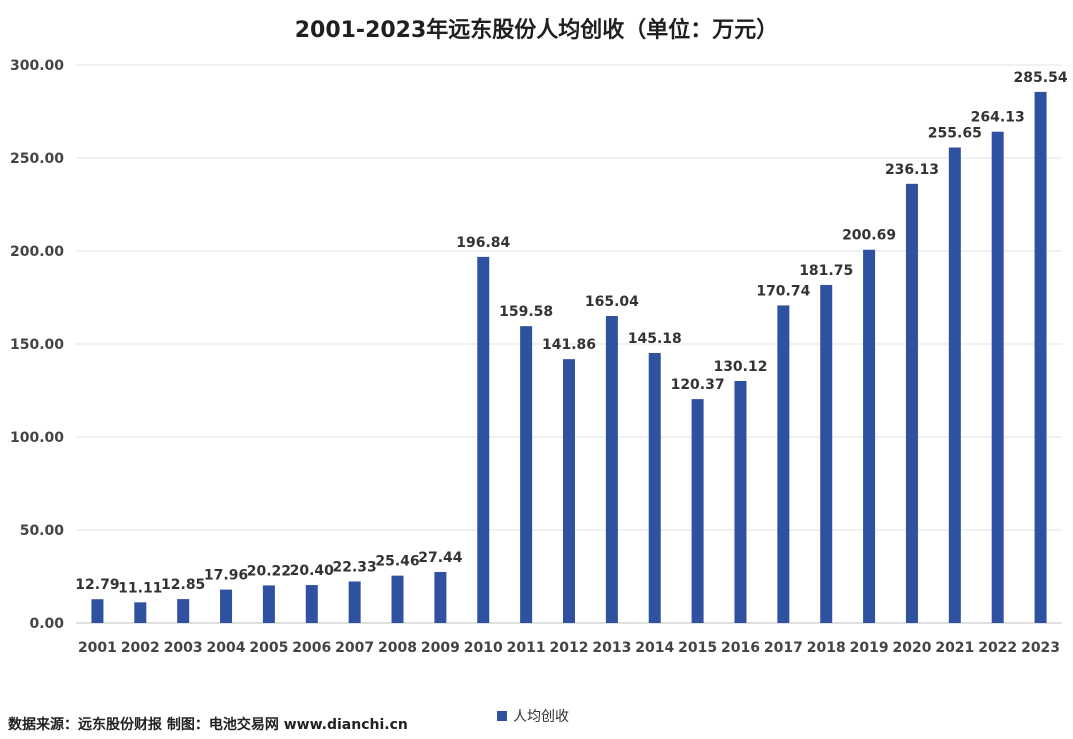  Describe the element at coordinates (483, 243) in the screenshot. I see `data-label: 196.84` at that location.